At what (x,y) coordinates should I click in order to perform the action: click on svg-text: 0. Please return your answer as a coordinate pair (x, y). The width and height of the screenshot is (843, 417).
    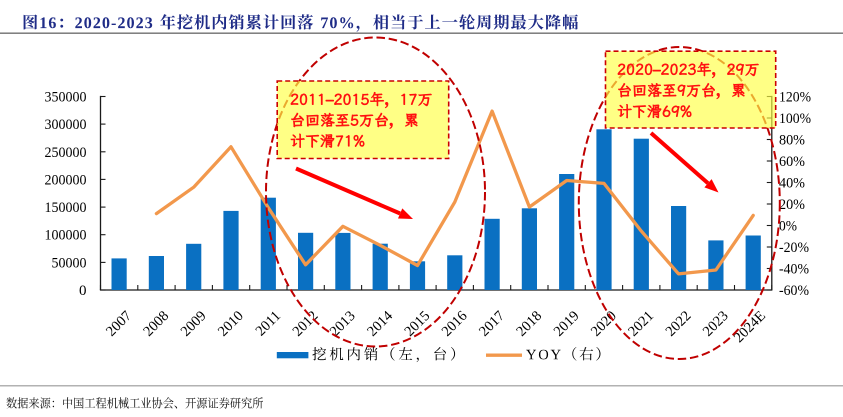
    Looking at the image, I should click on (83, 291).